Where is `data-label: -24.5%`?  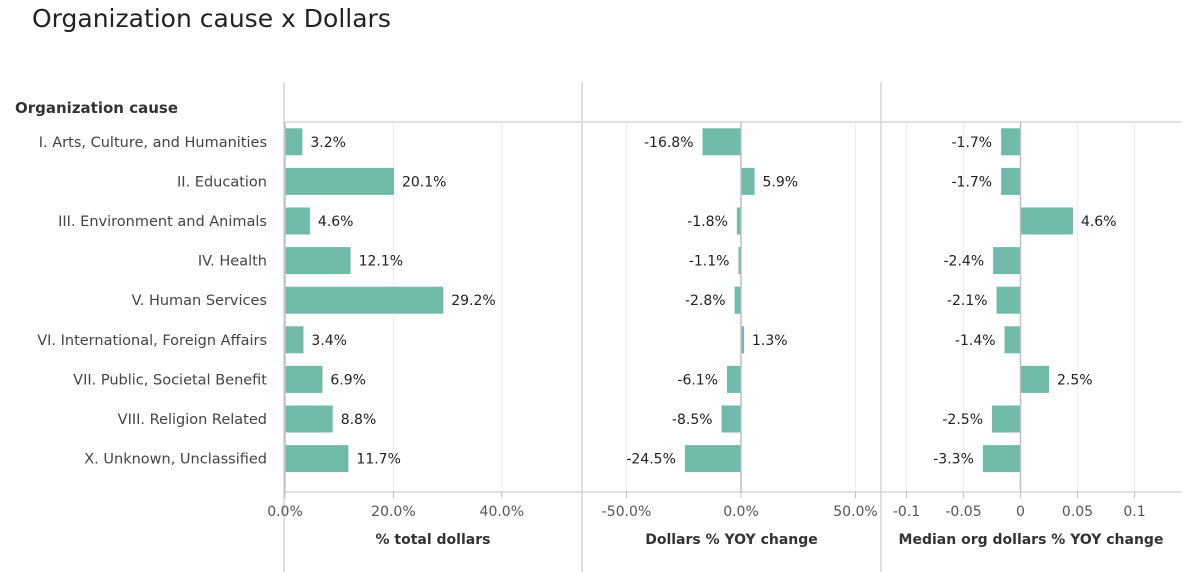
data-label: -24.5% is located at coordinates (651, 460).